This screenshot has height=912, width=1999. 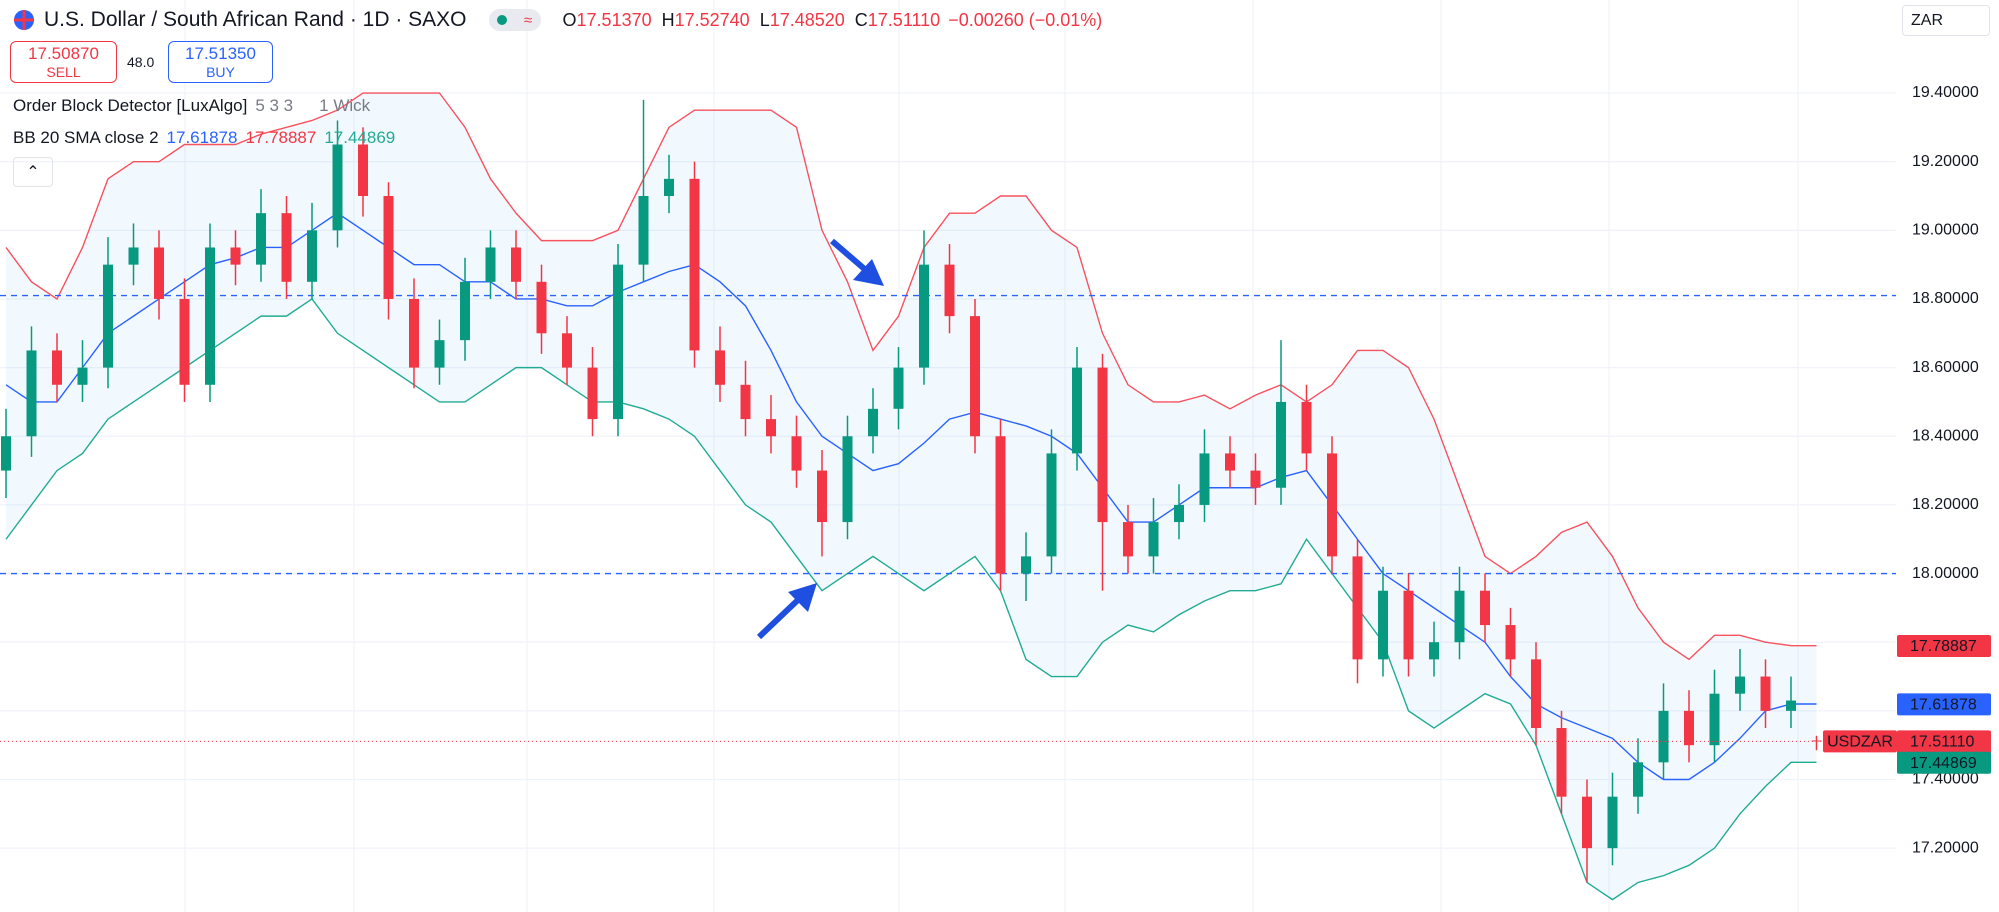 What do you see at coordinates (1945, 230) in the screenshot?
I see `y-tick-label: 19.00000` at bounding box center [1945, 230].